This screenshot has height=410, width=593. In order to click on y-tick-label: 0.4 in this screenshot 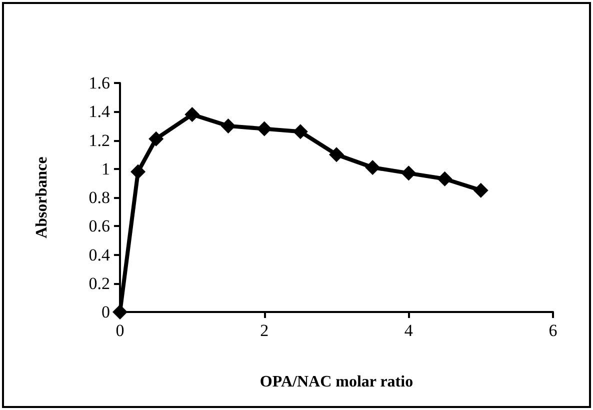, I will do `click(99, 254)`.